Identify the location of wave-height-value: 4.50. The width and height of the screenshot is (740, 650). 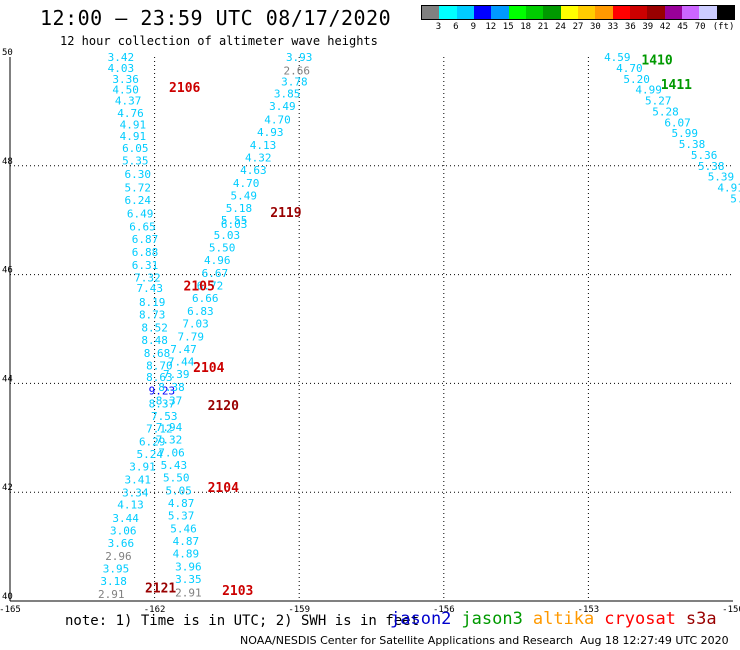
(125, 90).